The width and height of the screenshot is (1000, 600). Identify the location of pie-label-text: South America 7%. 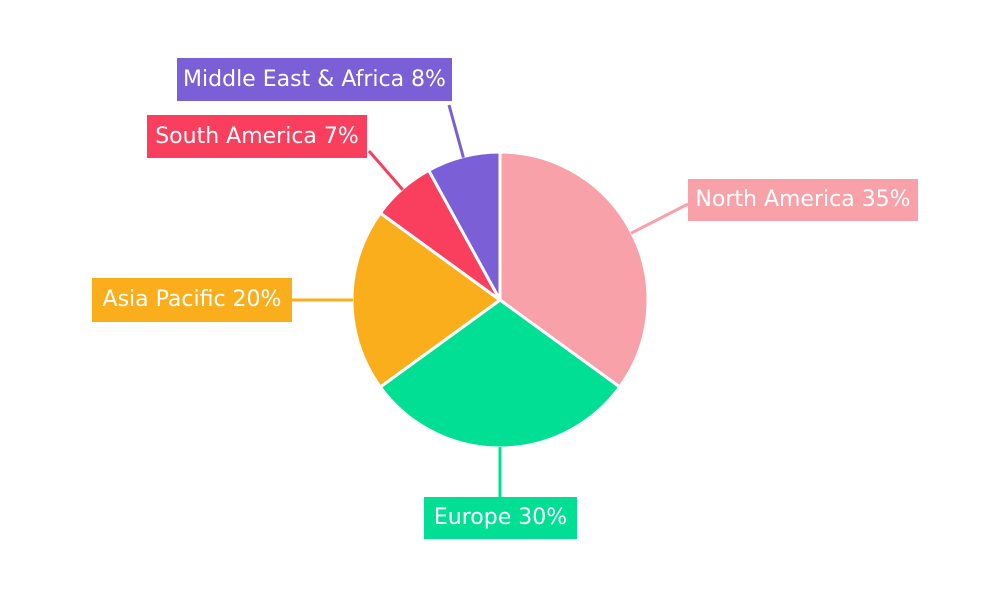
(257, 136).